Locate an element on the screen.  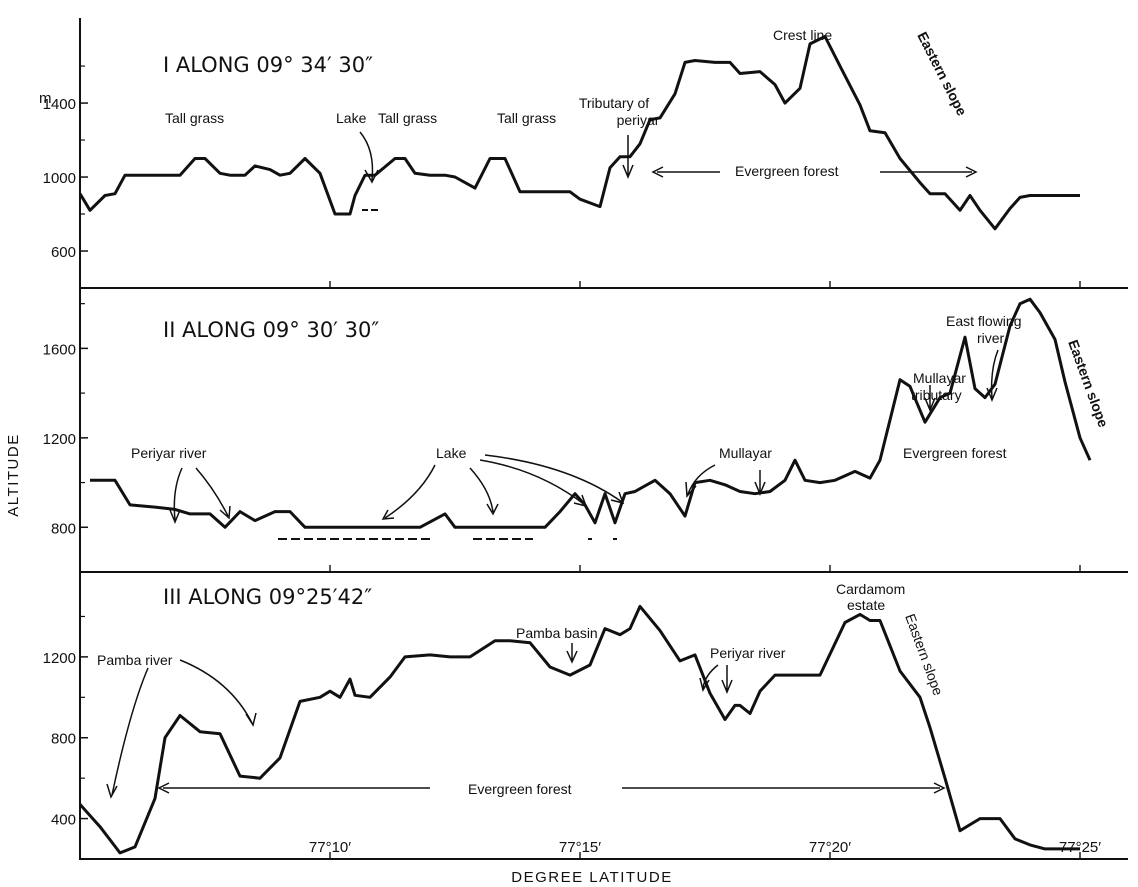
annotation-east-flowing-line1: East flowing is located at coordinates (983, 321).